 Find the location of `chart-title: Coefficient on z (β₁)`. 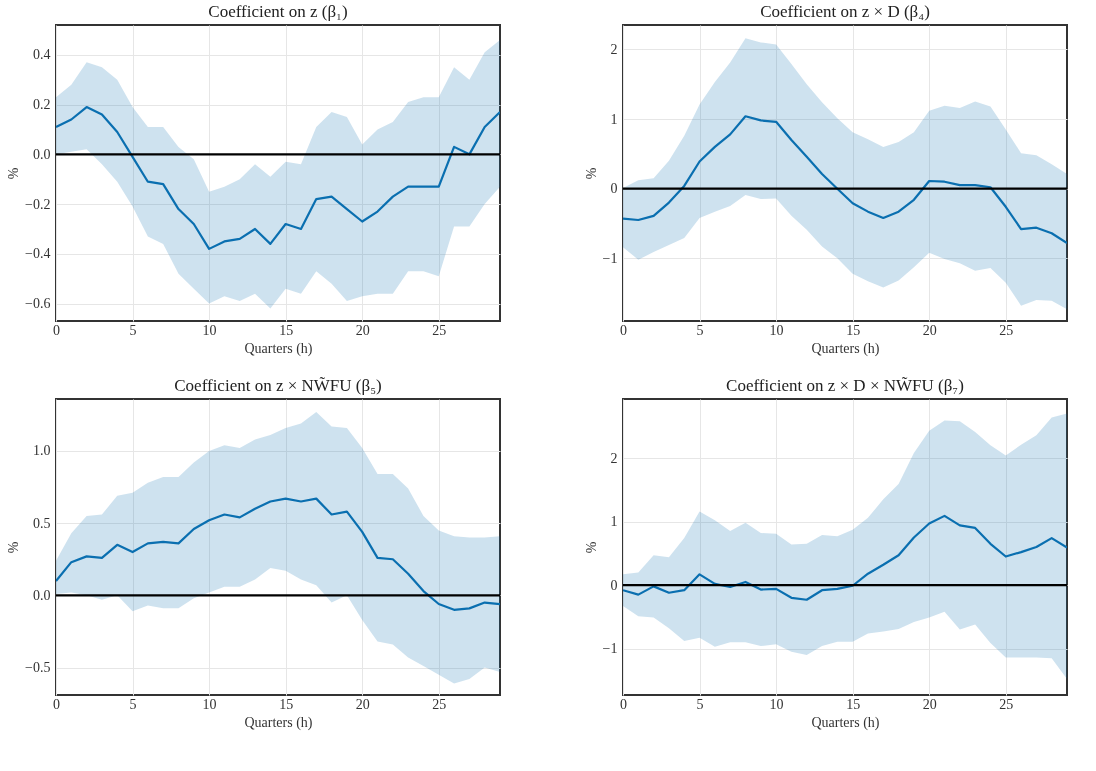

chart-title: Coefficient on z (β₁) is located at coordinates (278, 11).